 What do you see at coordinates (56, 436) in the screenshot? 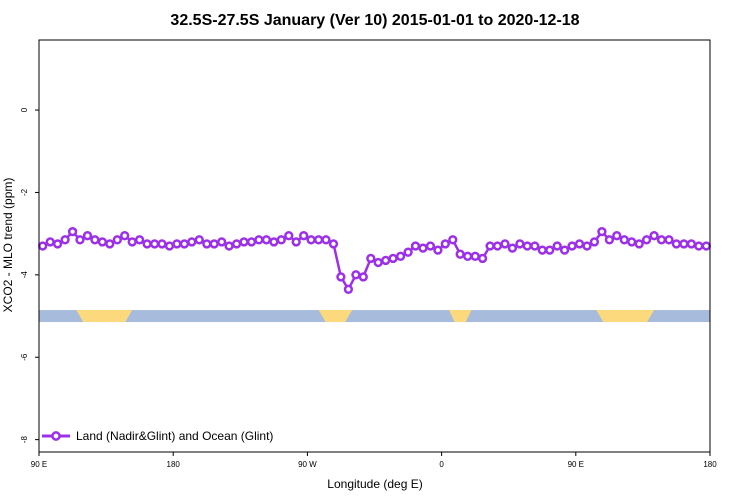
I see `legend-marker` at bounding box center [56, 436].